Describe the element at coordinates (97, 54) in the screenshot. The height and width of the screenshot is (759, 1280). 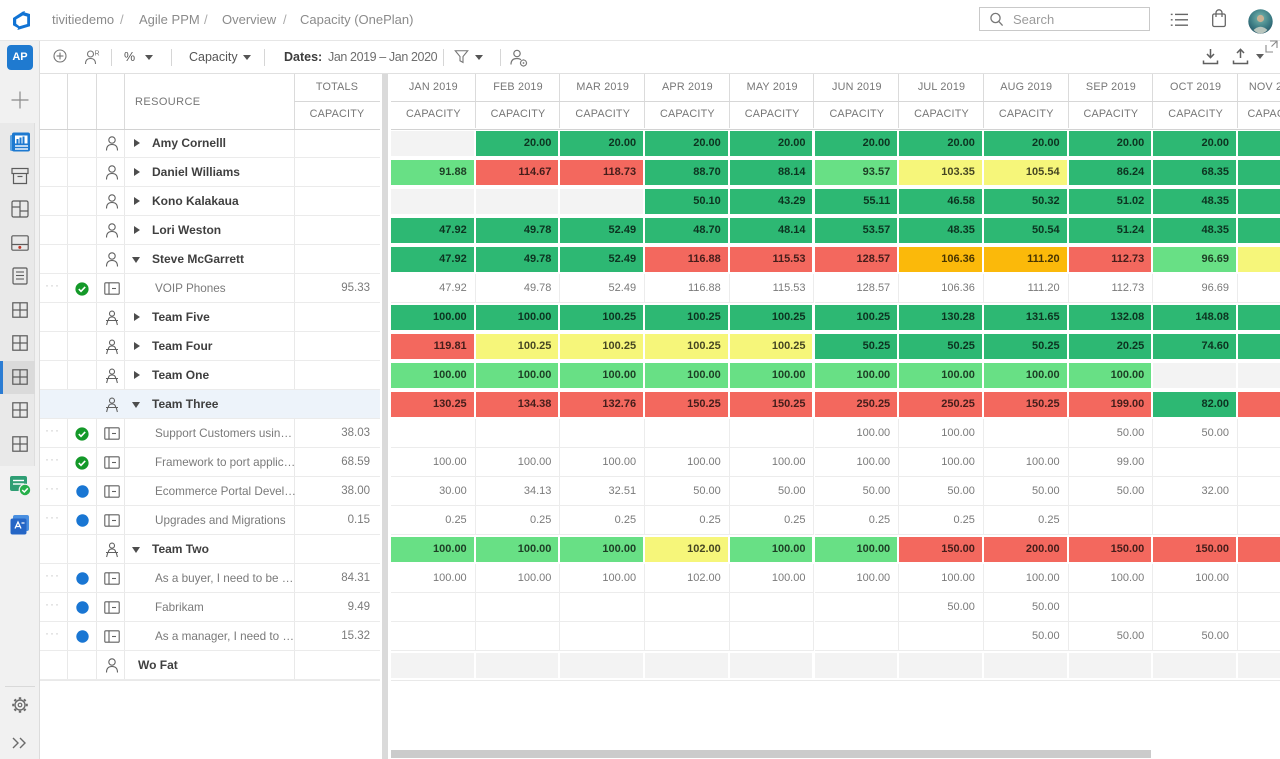
I see `svg-text: R` at that location.